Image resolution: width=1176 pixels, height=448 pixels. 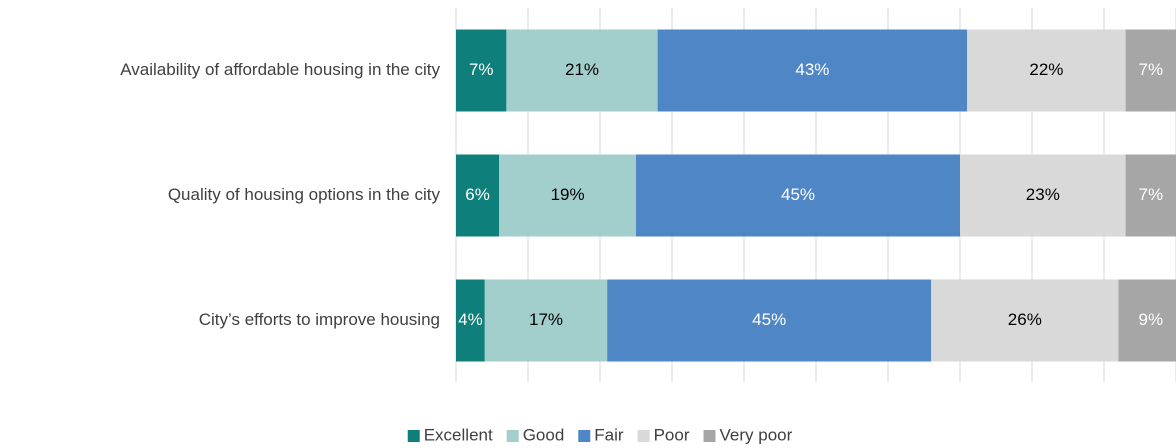 What do you see at coordinates (319, 319) in the screenshot?
I see `y-tick-label: City’s efforts to improve housing` at bounding box center [319, 319].